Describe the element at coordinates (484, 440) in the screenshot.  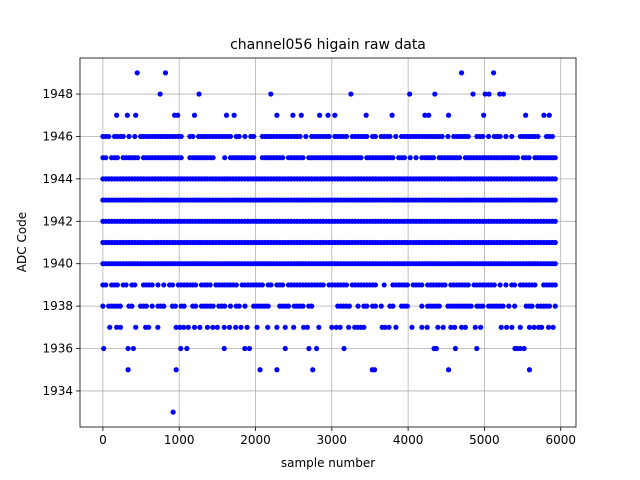
I see `x-tick-label: 5000` at that location.